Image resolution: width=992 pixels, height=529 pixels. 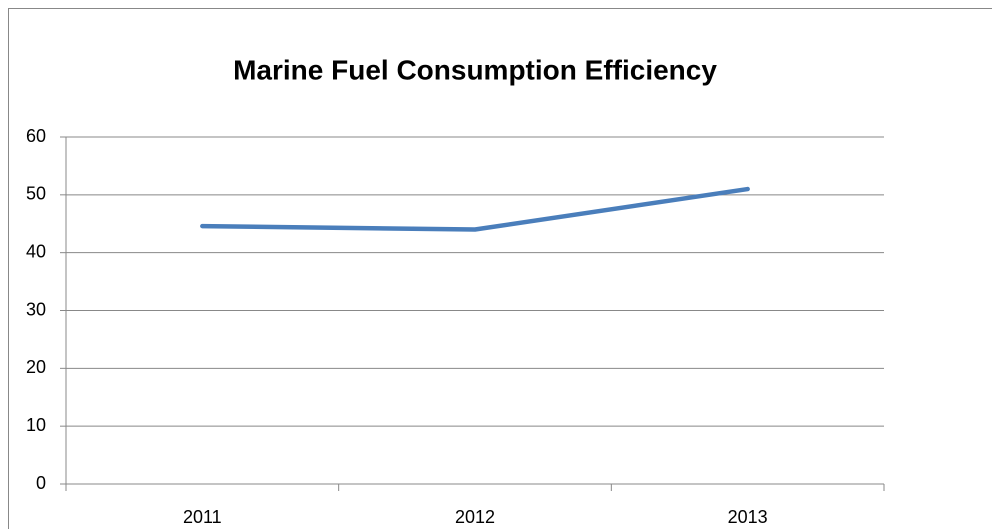 I want to click on x-tick-label: 2011, so click(x=202, y=517).